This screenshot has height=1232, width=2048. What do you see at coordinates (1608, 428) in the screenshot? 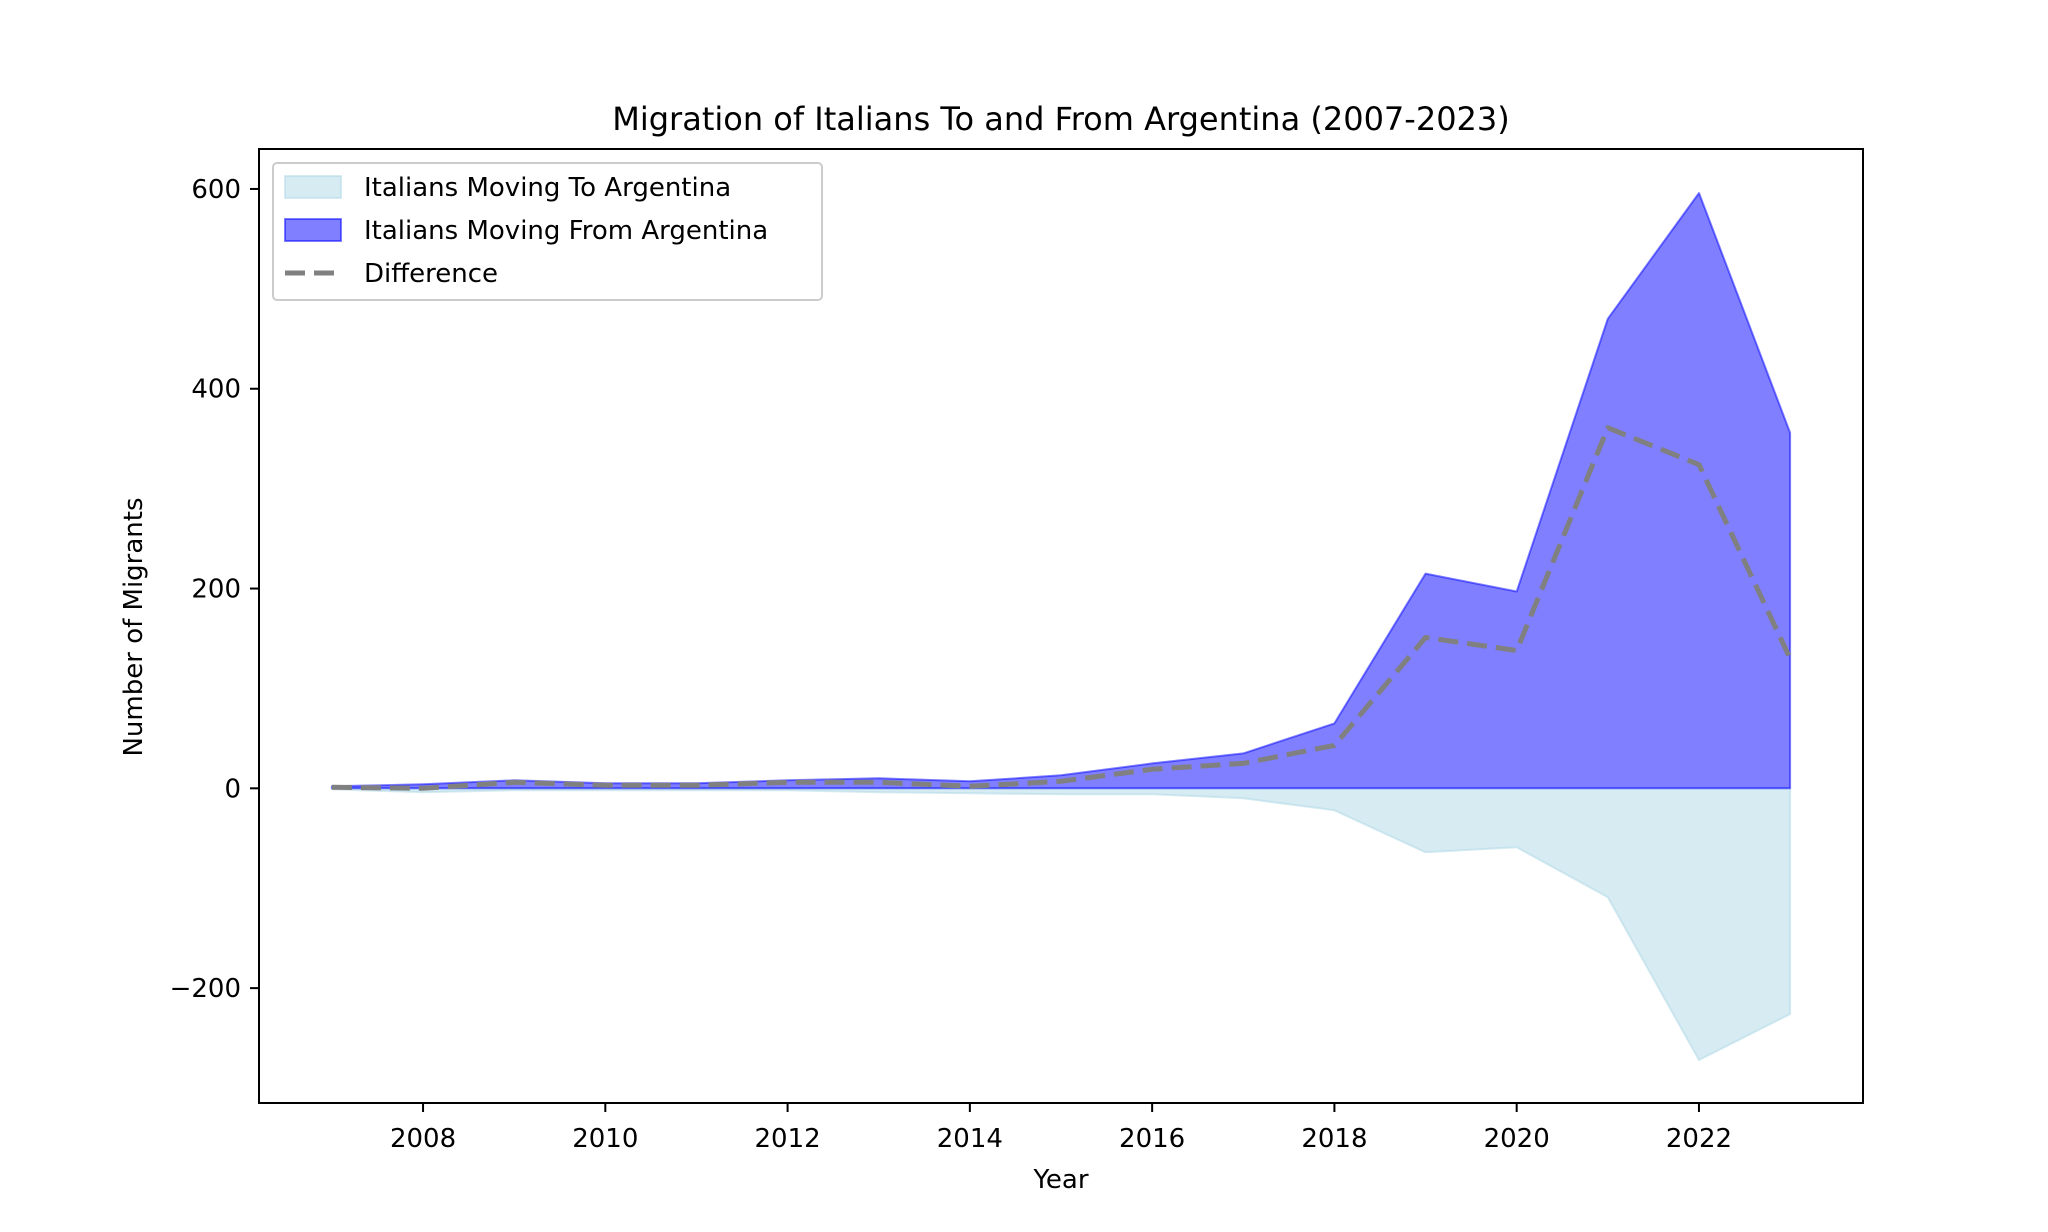
I see `difference-point-2021` at bounding box center [1608, 428].